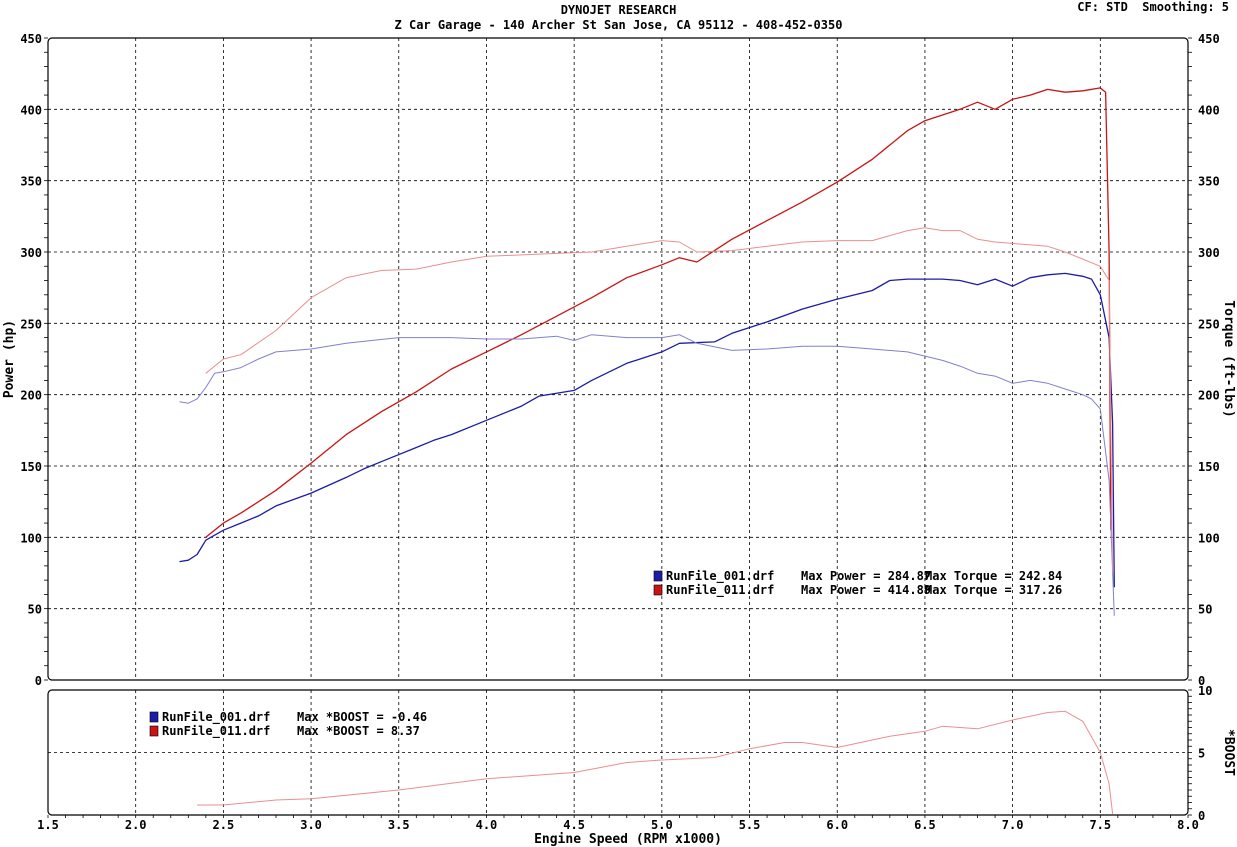  Describe the element at coordinates (993, 576) in the screenshot. I see `legend-max-torque: Max Torque = 242.84` at that location.